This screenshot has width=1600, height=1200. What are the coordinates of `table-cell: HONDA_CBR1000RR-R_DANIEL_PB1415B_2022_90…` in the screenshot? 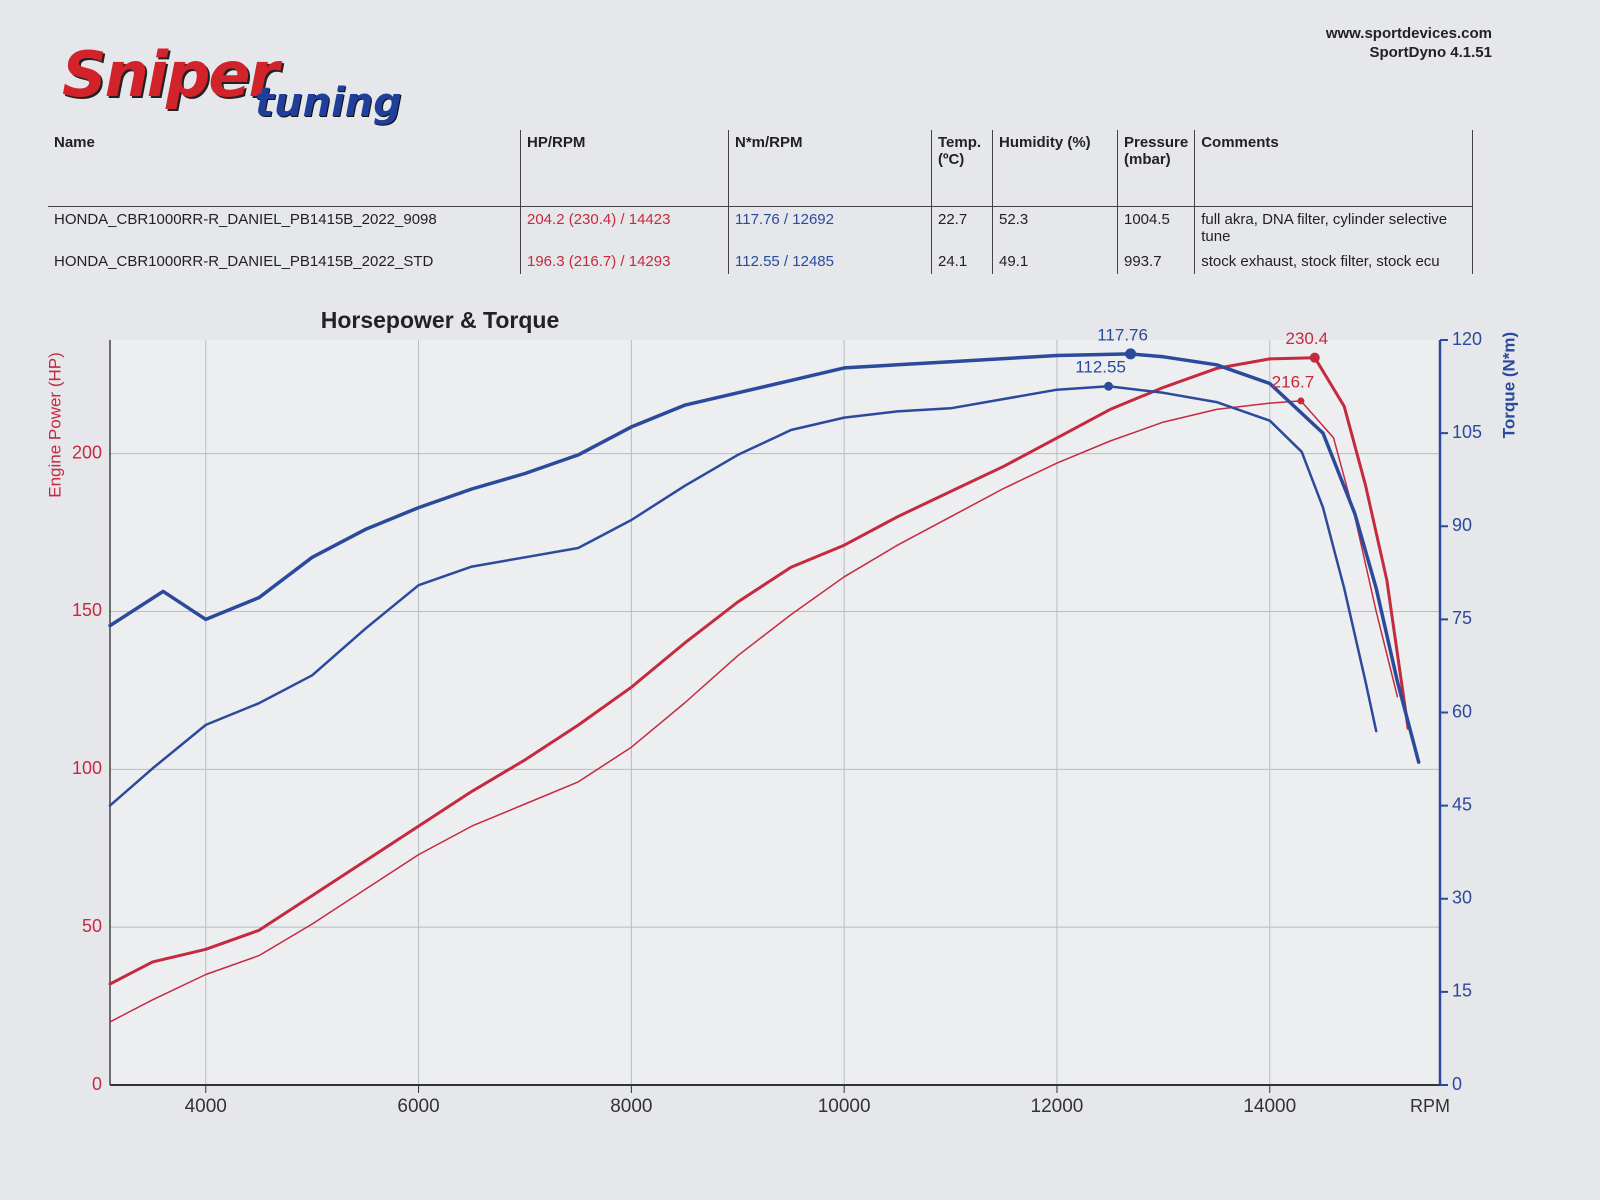 It's located at (284, 227).